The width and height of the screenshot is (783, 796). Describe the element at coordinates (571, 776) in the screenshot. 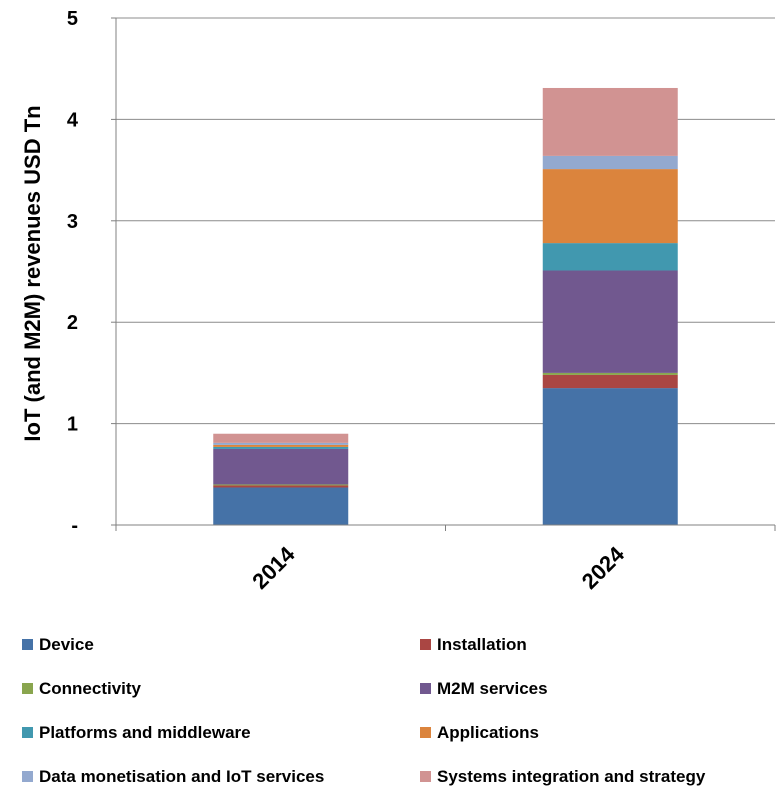

I see `legend-label: Systems integration and strategy` at that location.